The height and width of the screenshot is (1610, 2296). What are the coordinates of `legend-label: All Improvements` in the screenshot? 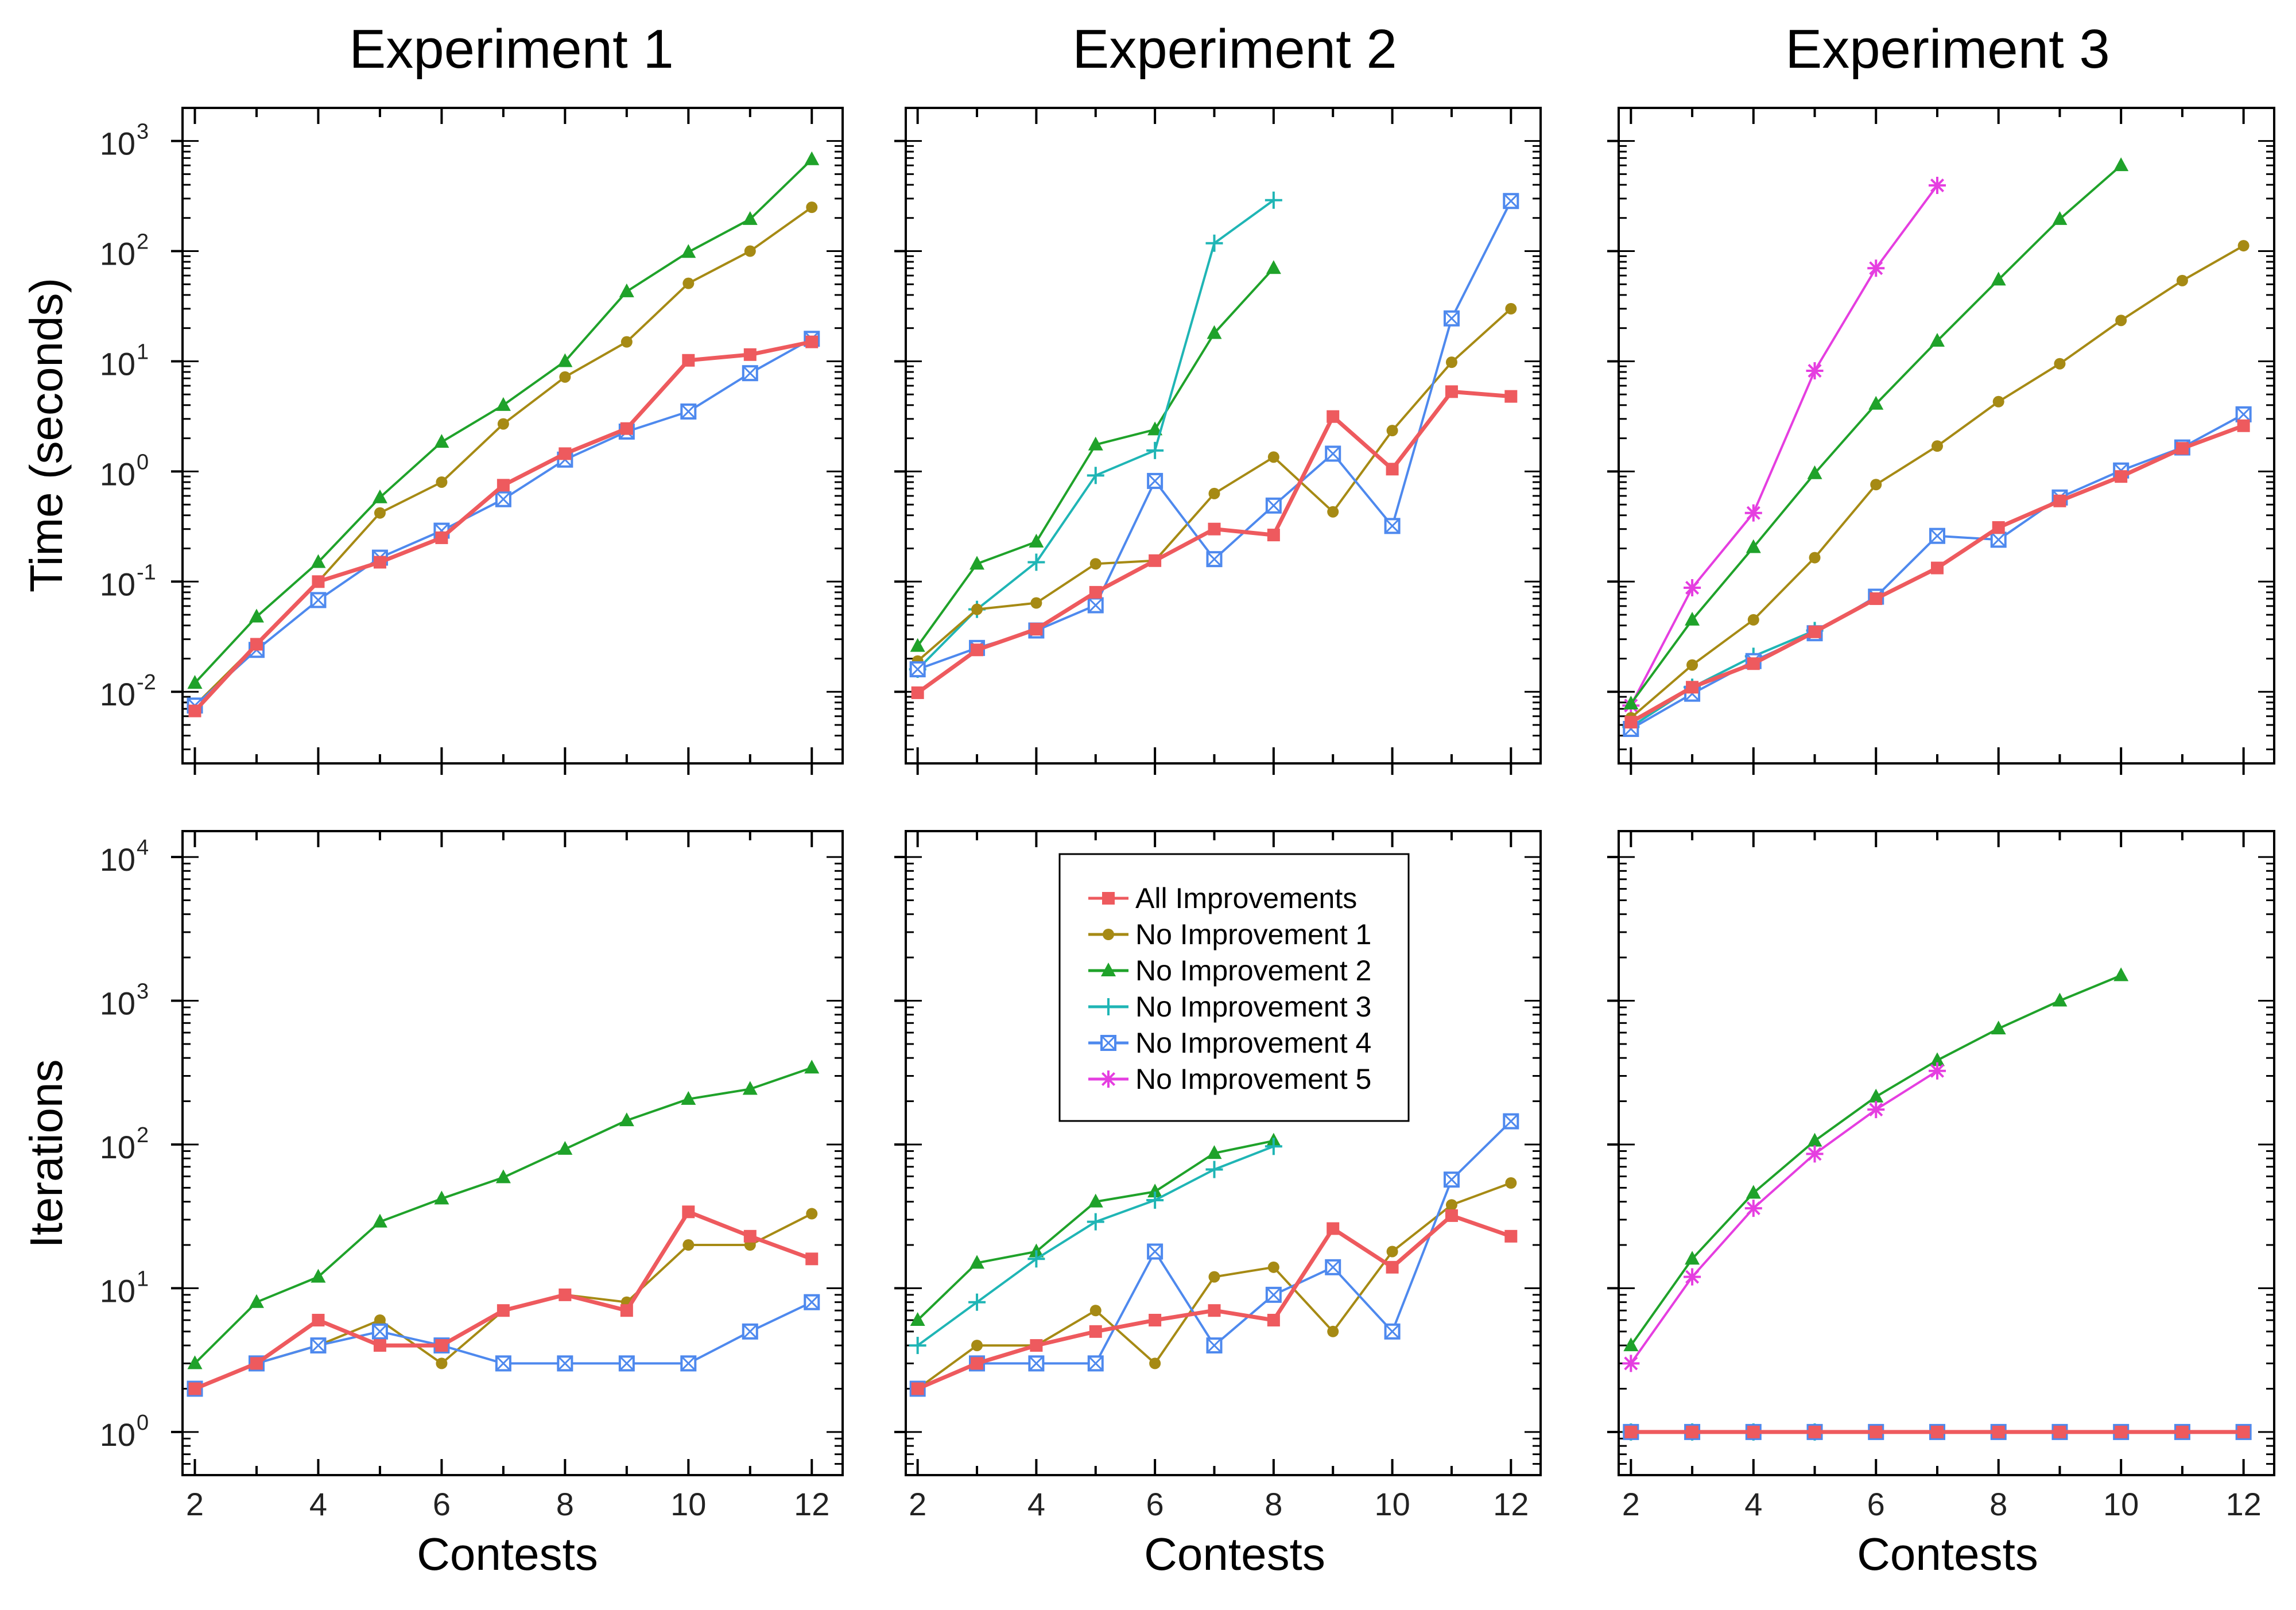 It's located at (1246, 898).